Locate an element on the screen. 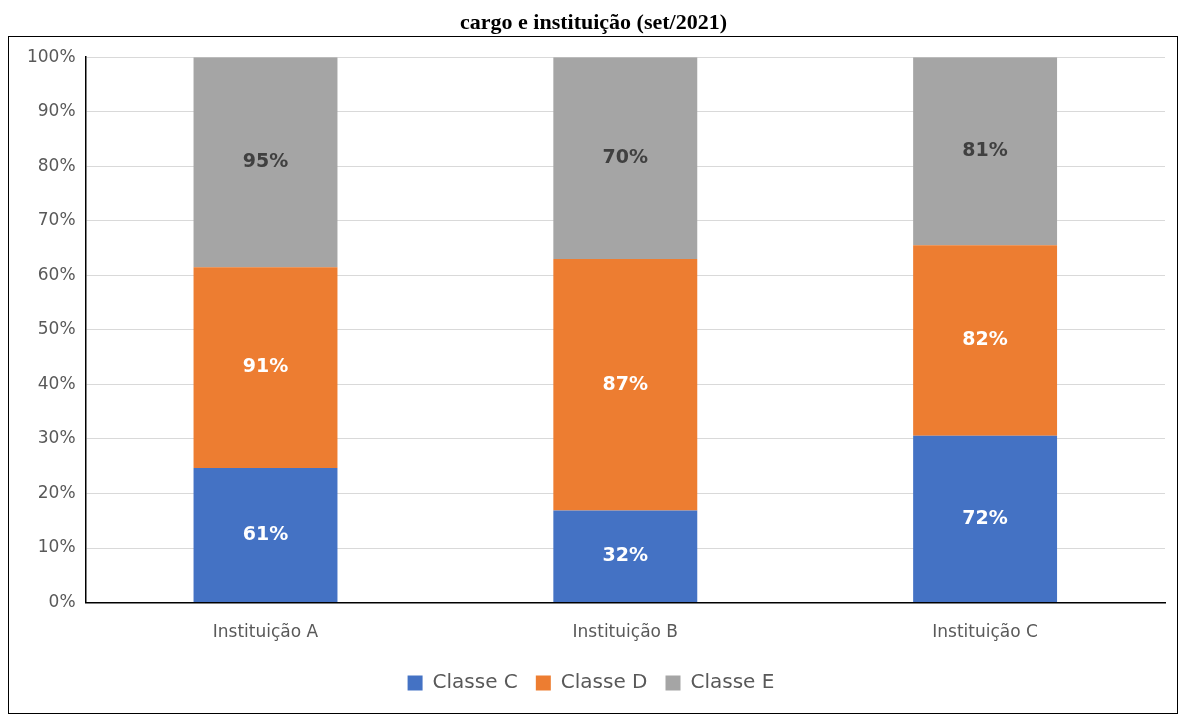 The width and height of the screenshot is (1187, 723). y-tick-label: 50% is located at coordinates (56, 328).